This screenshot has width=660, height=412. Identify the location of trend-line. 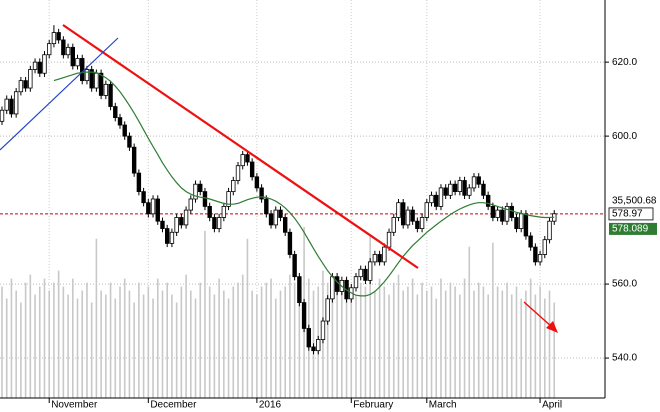
(59, 94).